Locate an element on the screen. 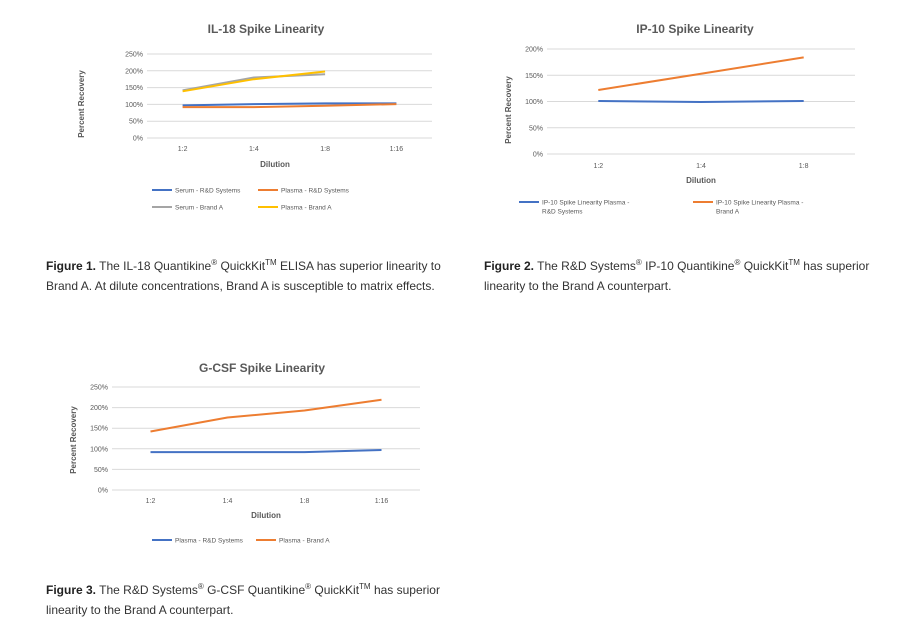  legend-item: IP-10 Spike Linearity Plasma - Brand A is located at coordinates (748, 207).